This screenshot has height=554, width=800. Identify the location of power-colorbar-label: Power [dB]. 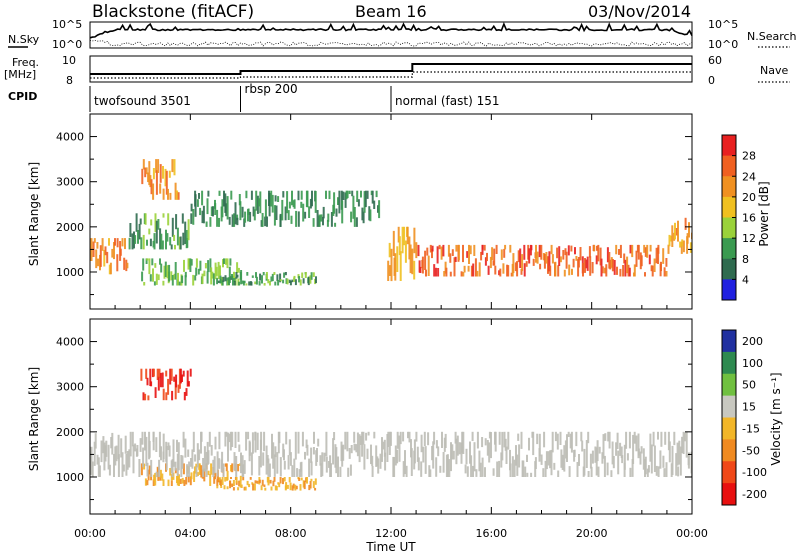
(764, 213).